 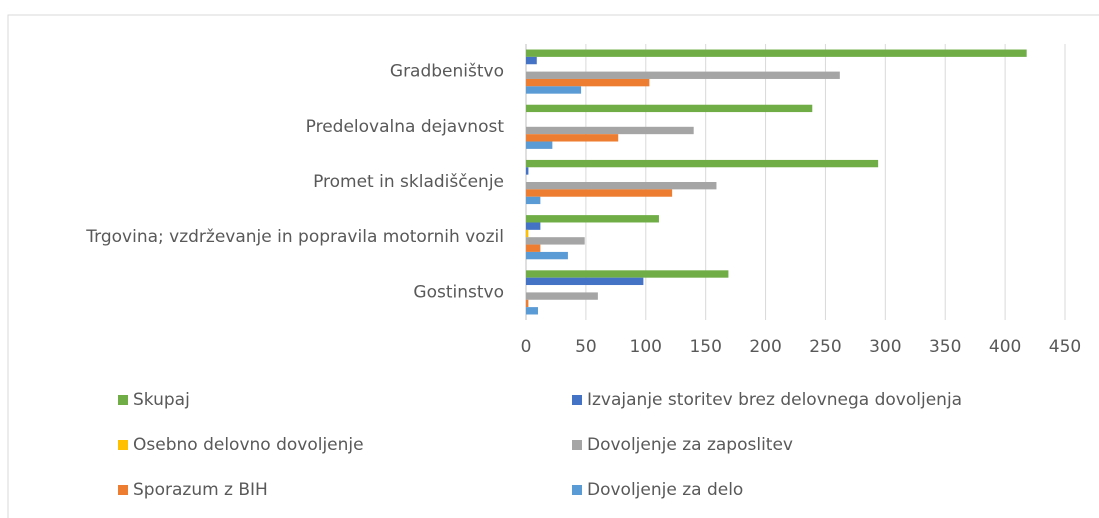 I want to click on legend-label: Dovoljenje za delo, so click(x=665, y=490).